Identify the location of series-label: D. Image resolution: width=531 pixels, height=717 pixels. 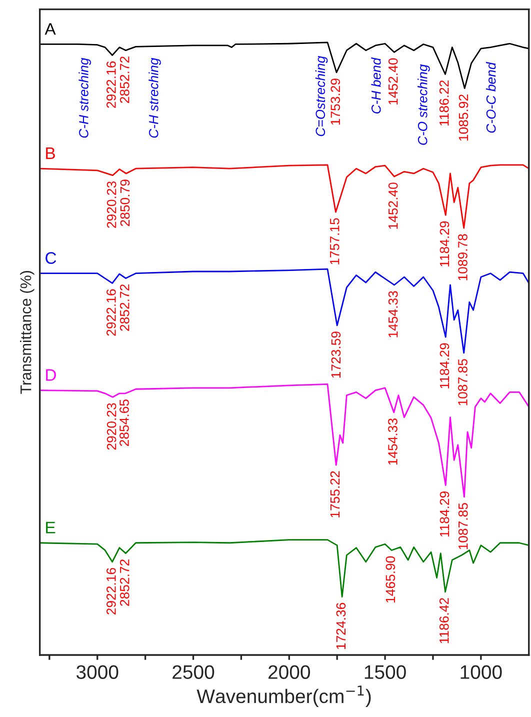
(51, 375).